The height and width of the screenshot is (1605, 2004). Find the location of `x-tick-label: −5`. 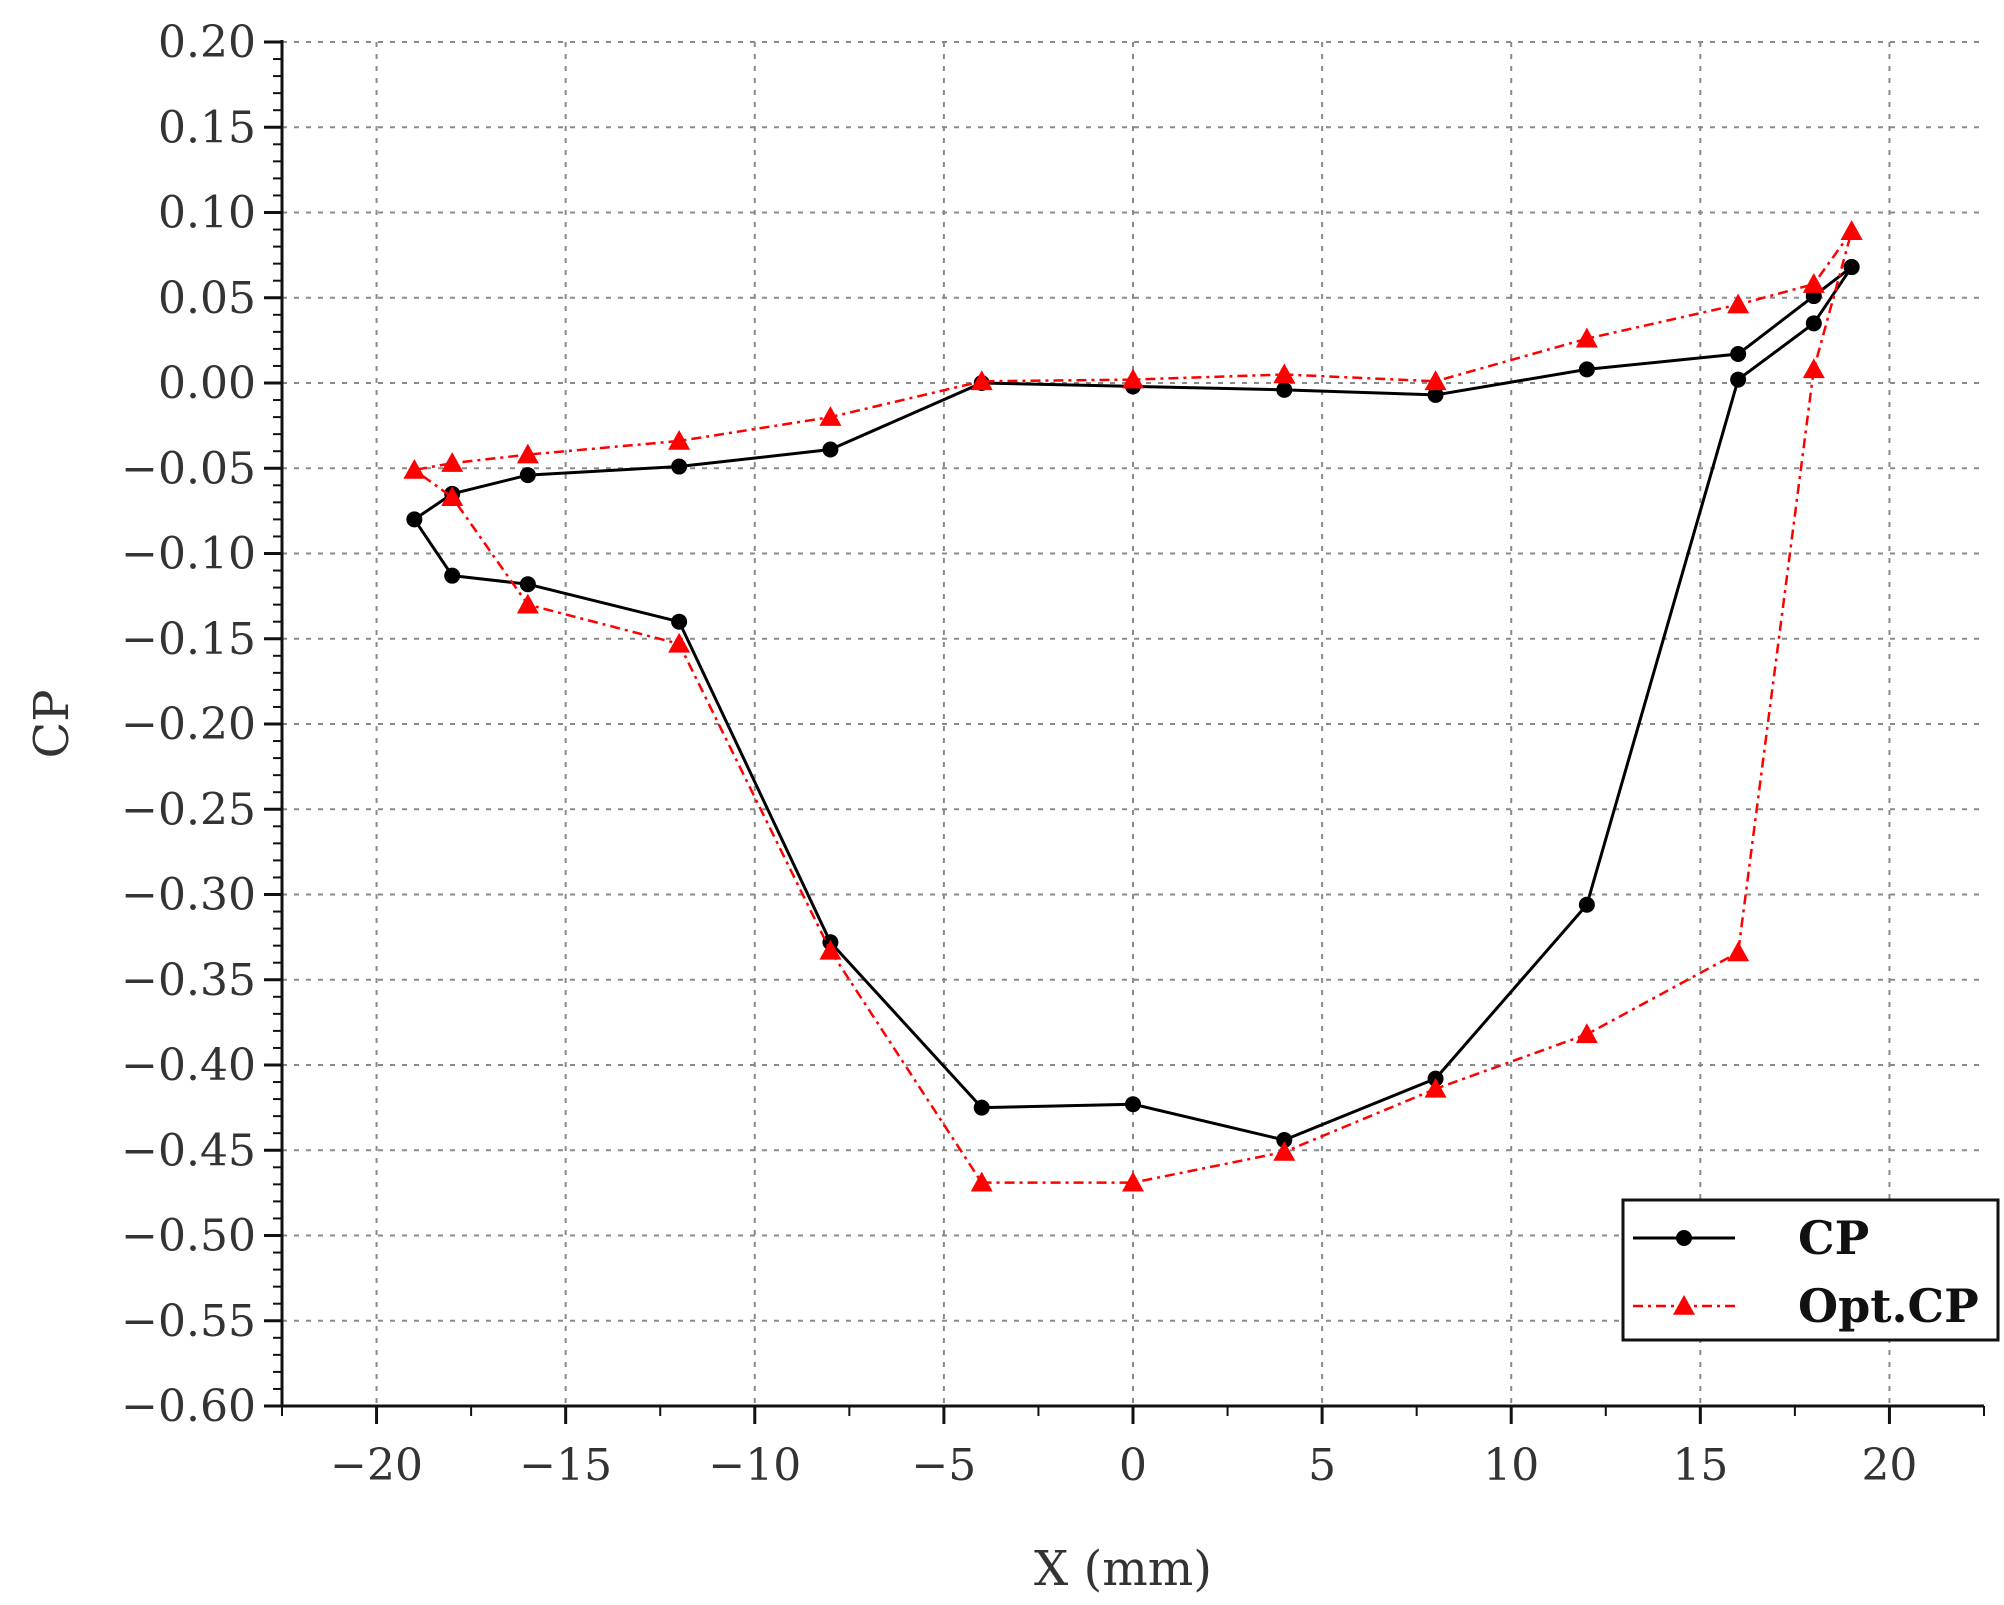

x-tick-label: −5 is located at coordinates (943, 1465).